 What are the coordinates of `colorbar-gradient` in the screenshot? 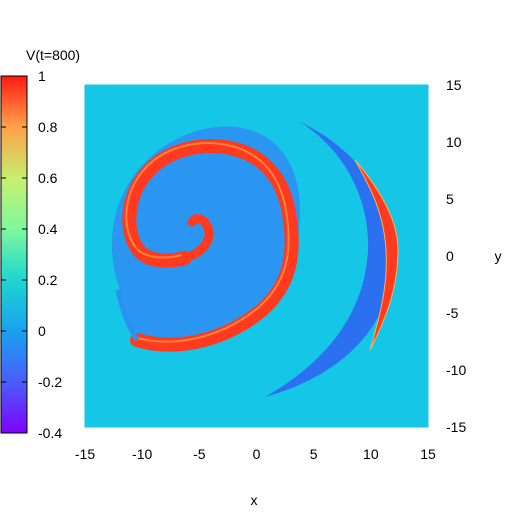 It's located at (14, 254).